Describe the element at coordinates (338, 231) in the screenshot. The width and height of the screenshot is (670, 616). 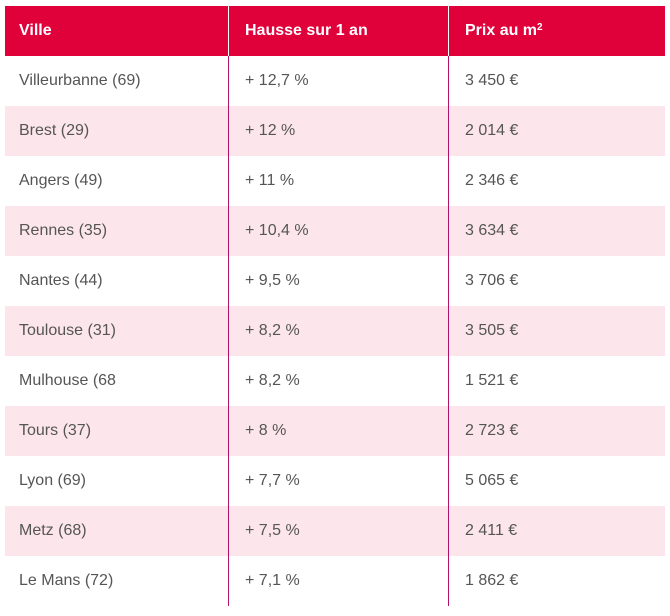
I see `cell-hausse: + 10,4 %` at that location.